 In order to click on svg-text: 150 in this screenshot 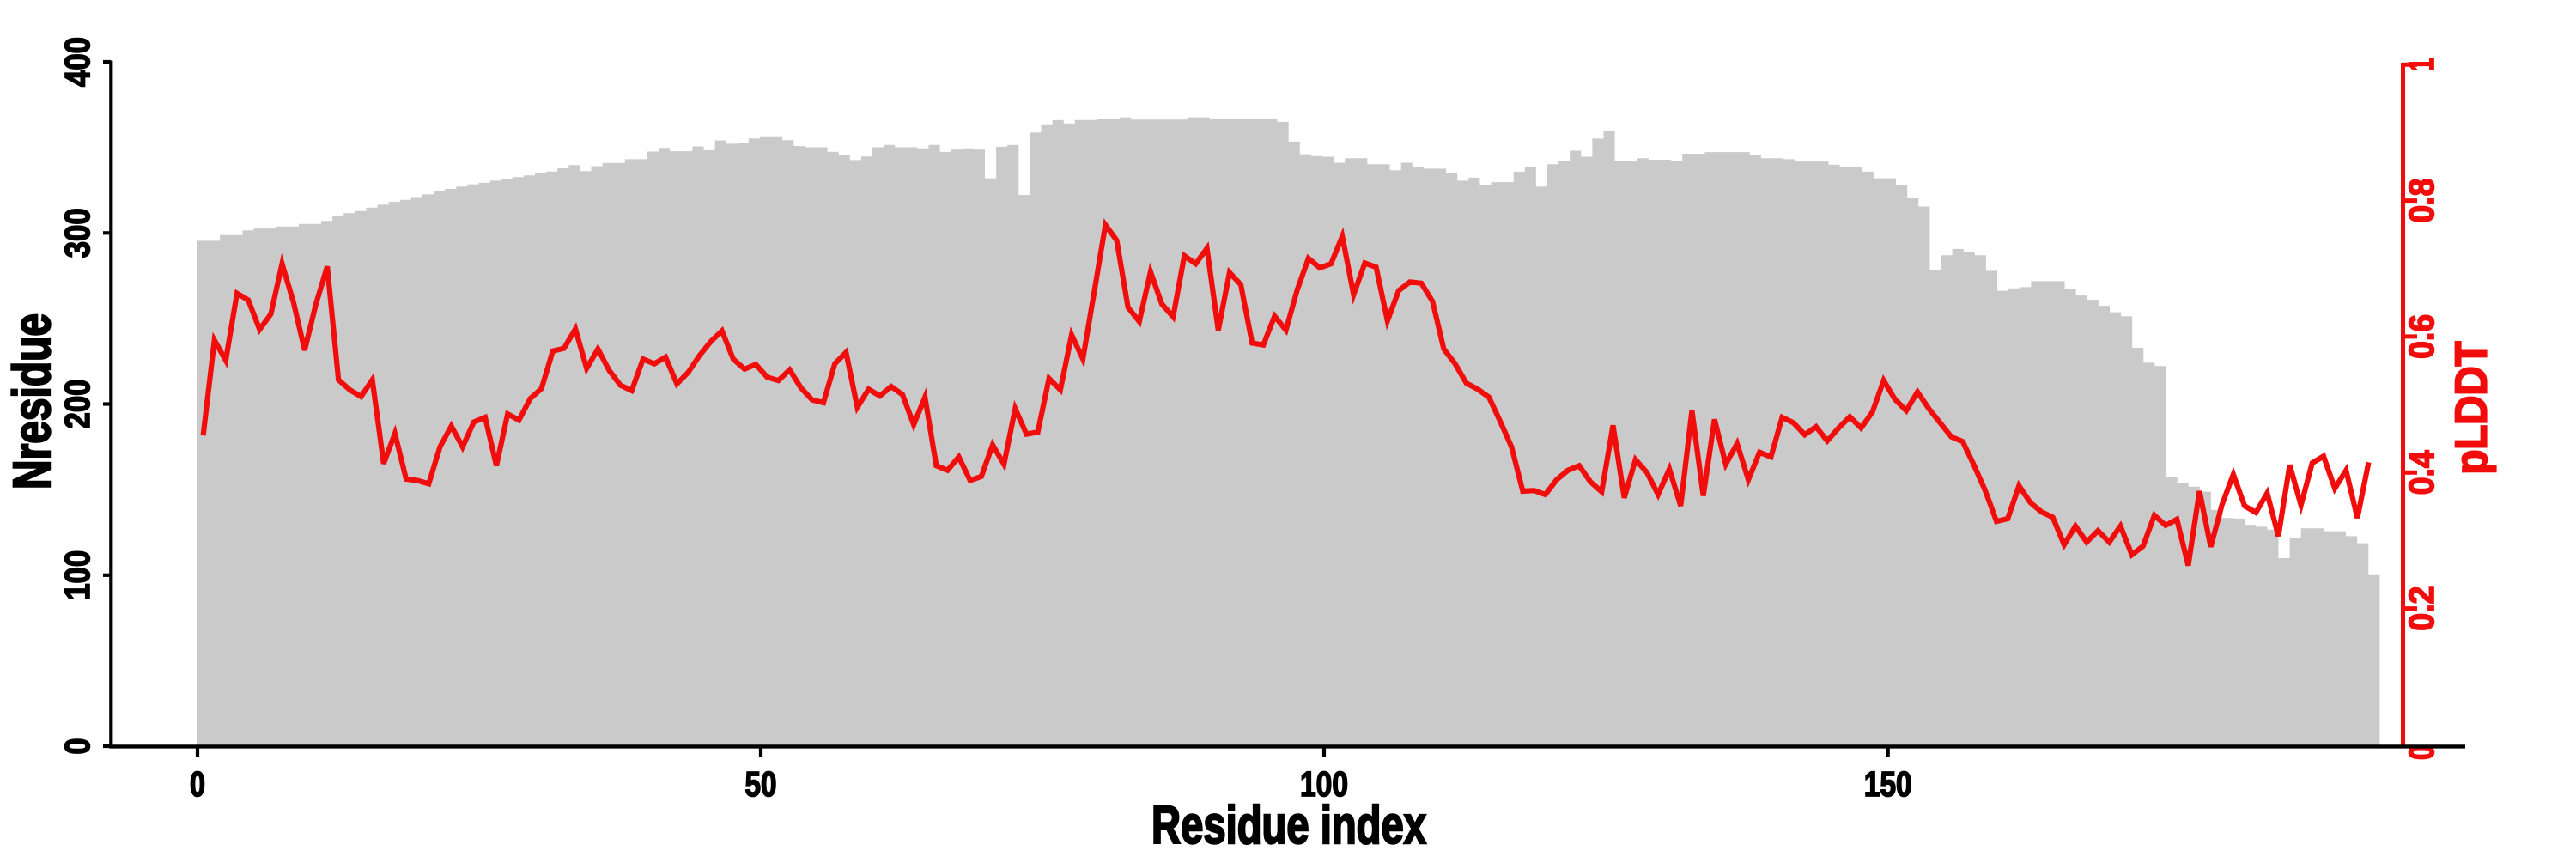, I will do `click(1888, 784)`.